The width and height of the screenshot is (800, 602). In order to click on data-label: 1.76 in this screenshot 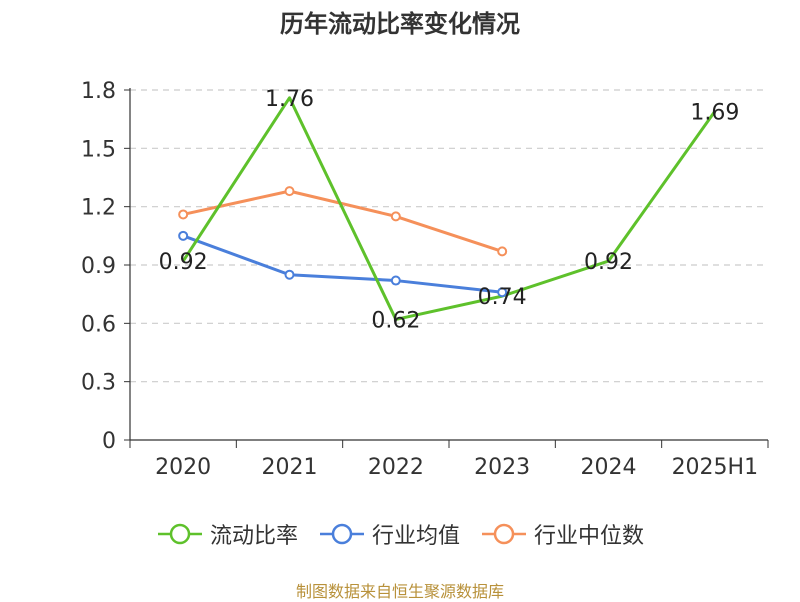, I will do `click(289, 99)`.